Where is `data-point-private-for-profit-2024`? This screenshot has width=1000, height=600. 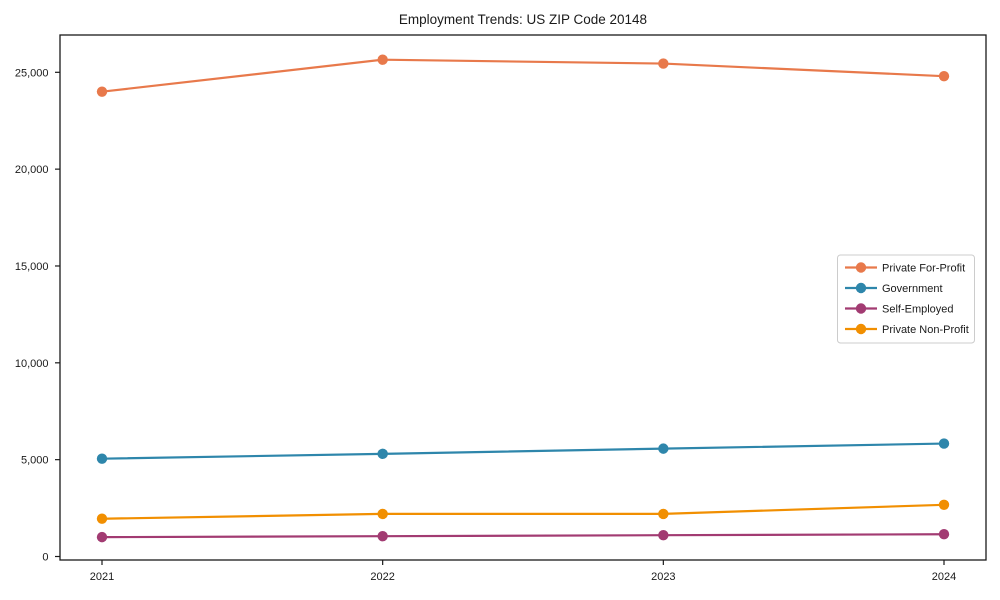
data-point-private-for-profit-2024 is located at coordinates (944, 76).